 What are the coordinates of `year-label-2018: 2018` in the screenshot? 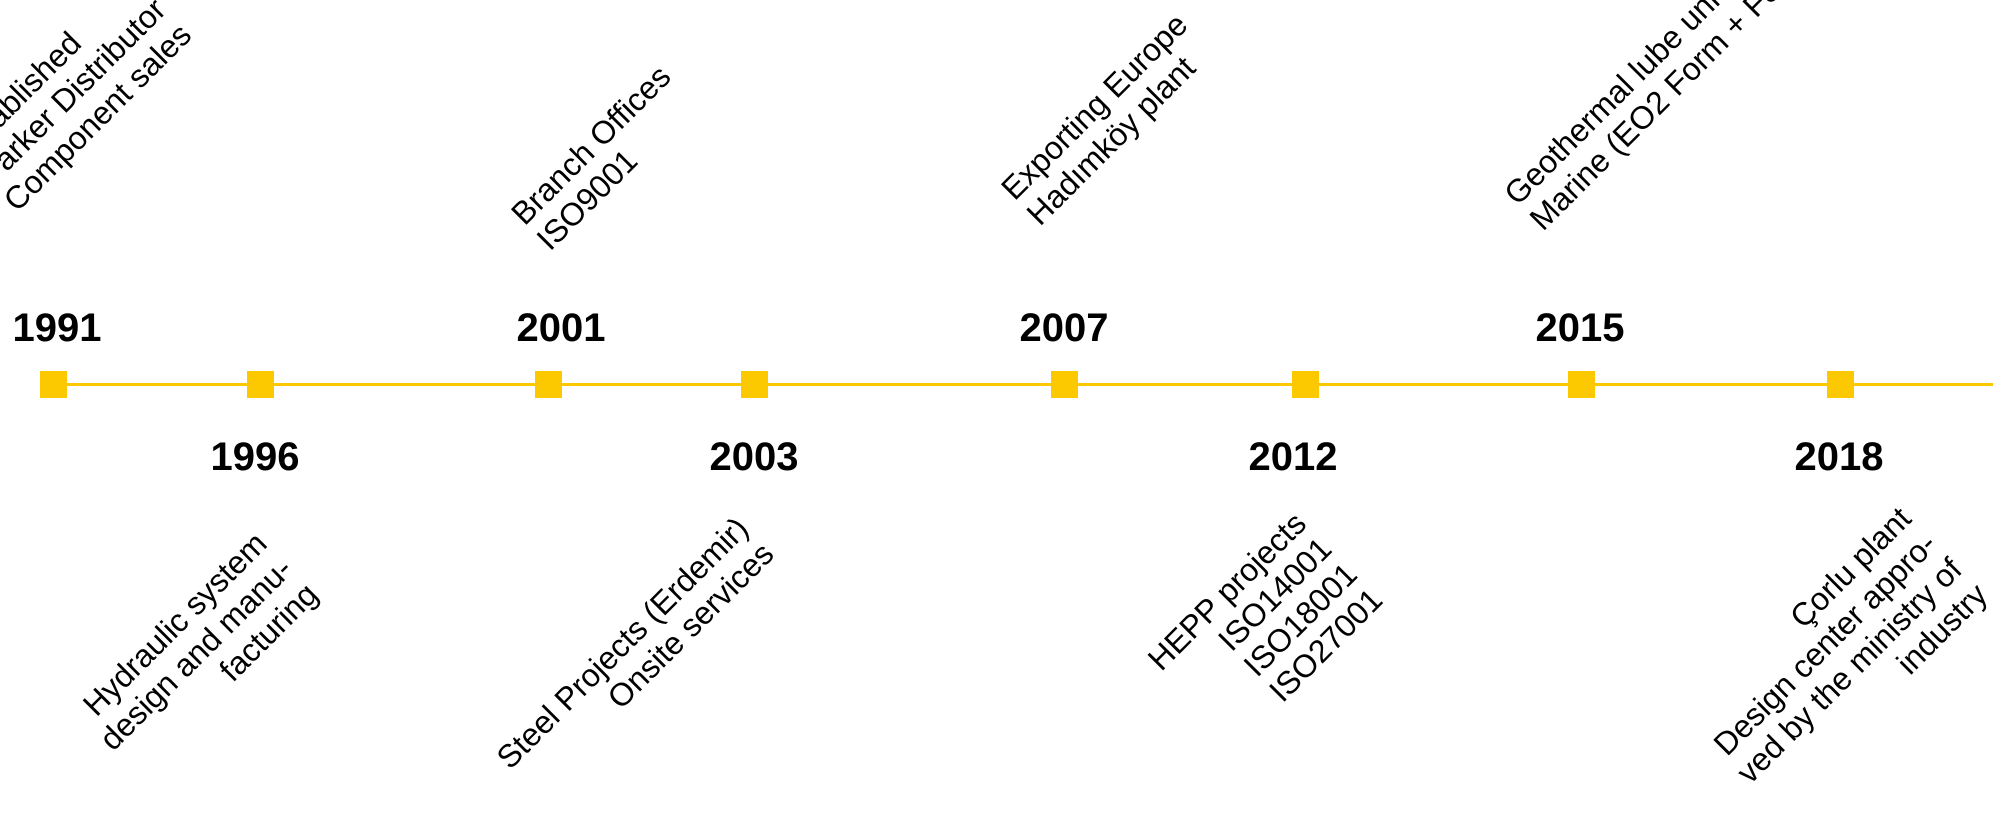 It's located at (1839, 457).